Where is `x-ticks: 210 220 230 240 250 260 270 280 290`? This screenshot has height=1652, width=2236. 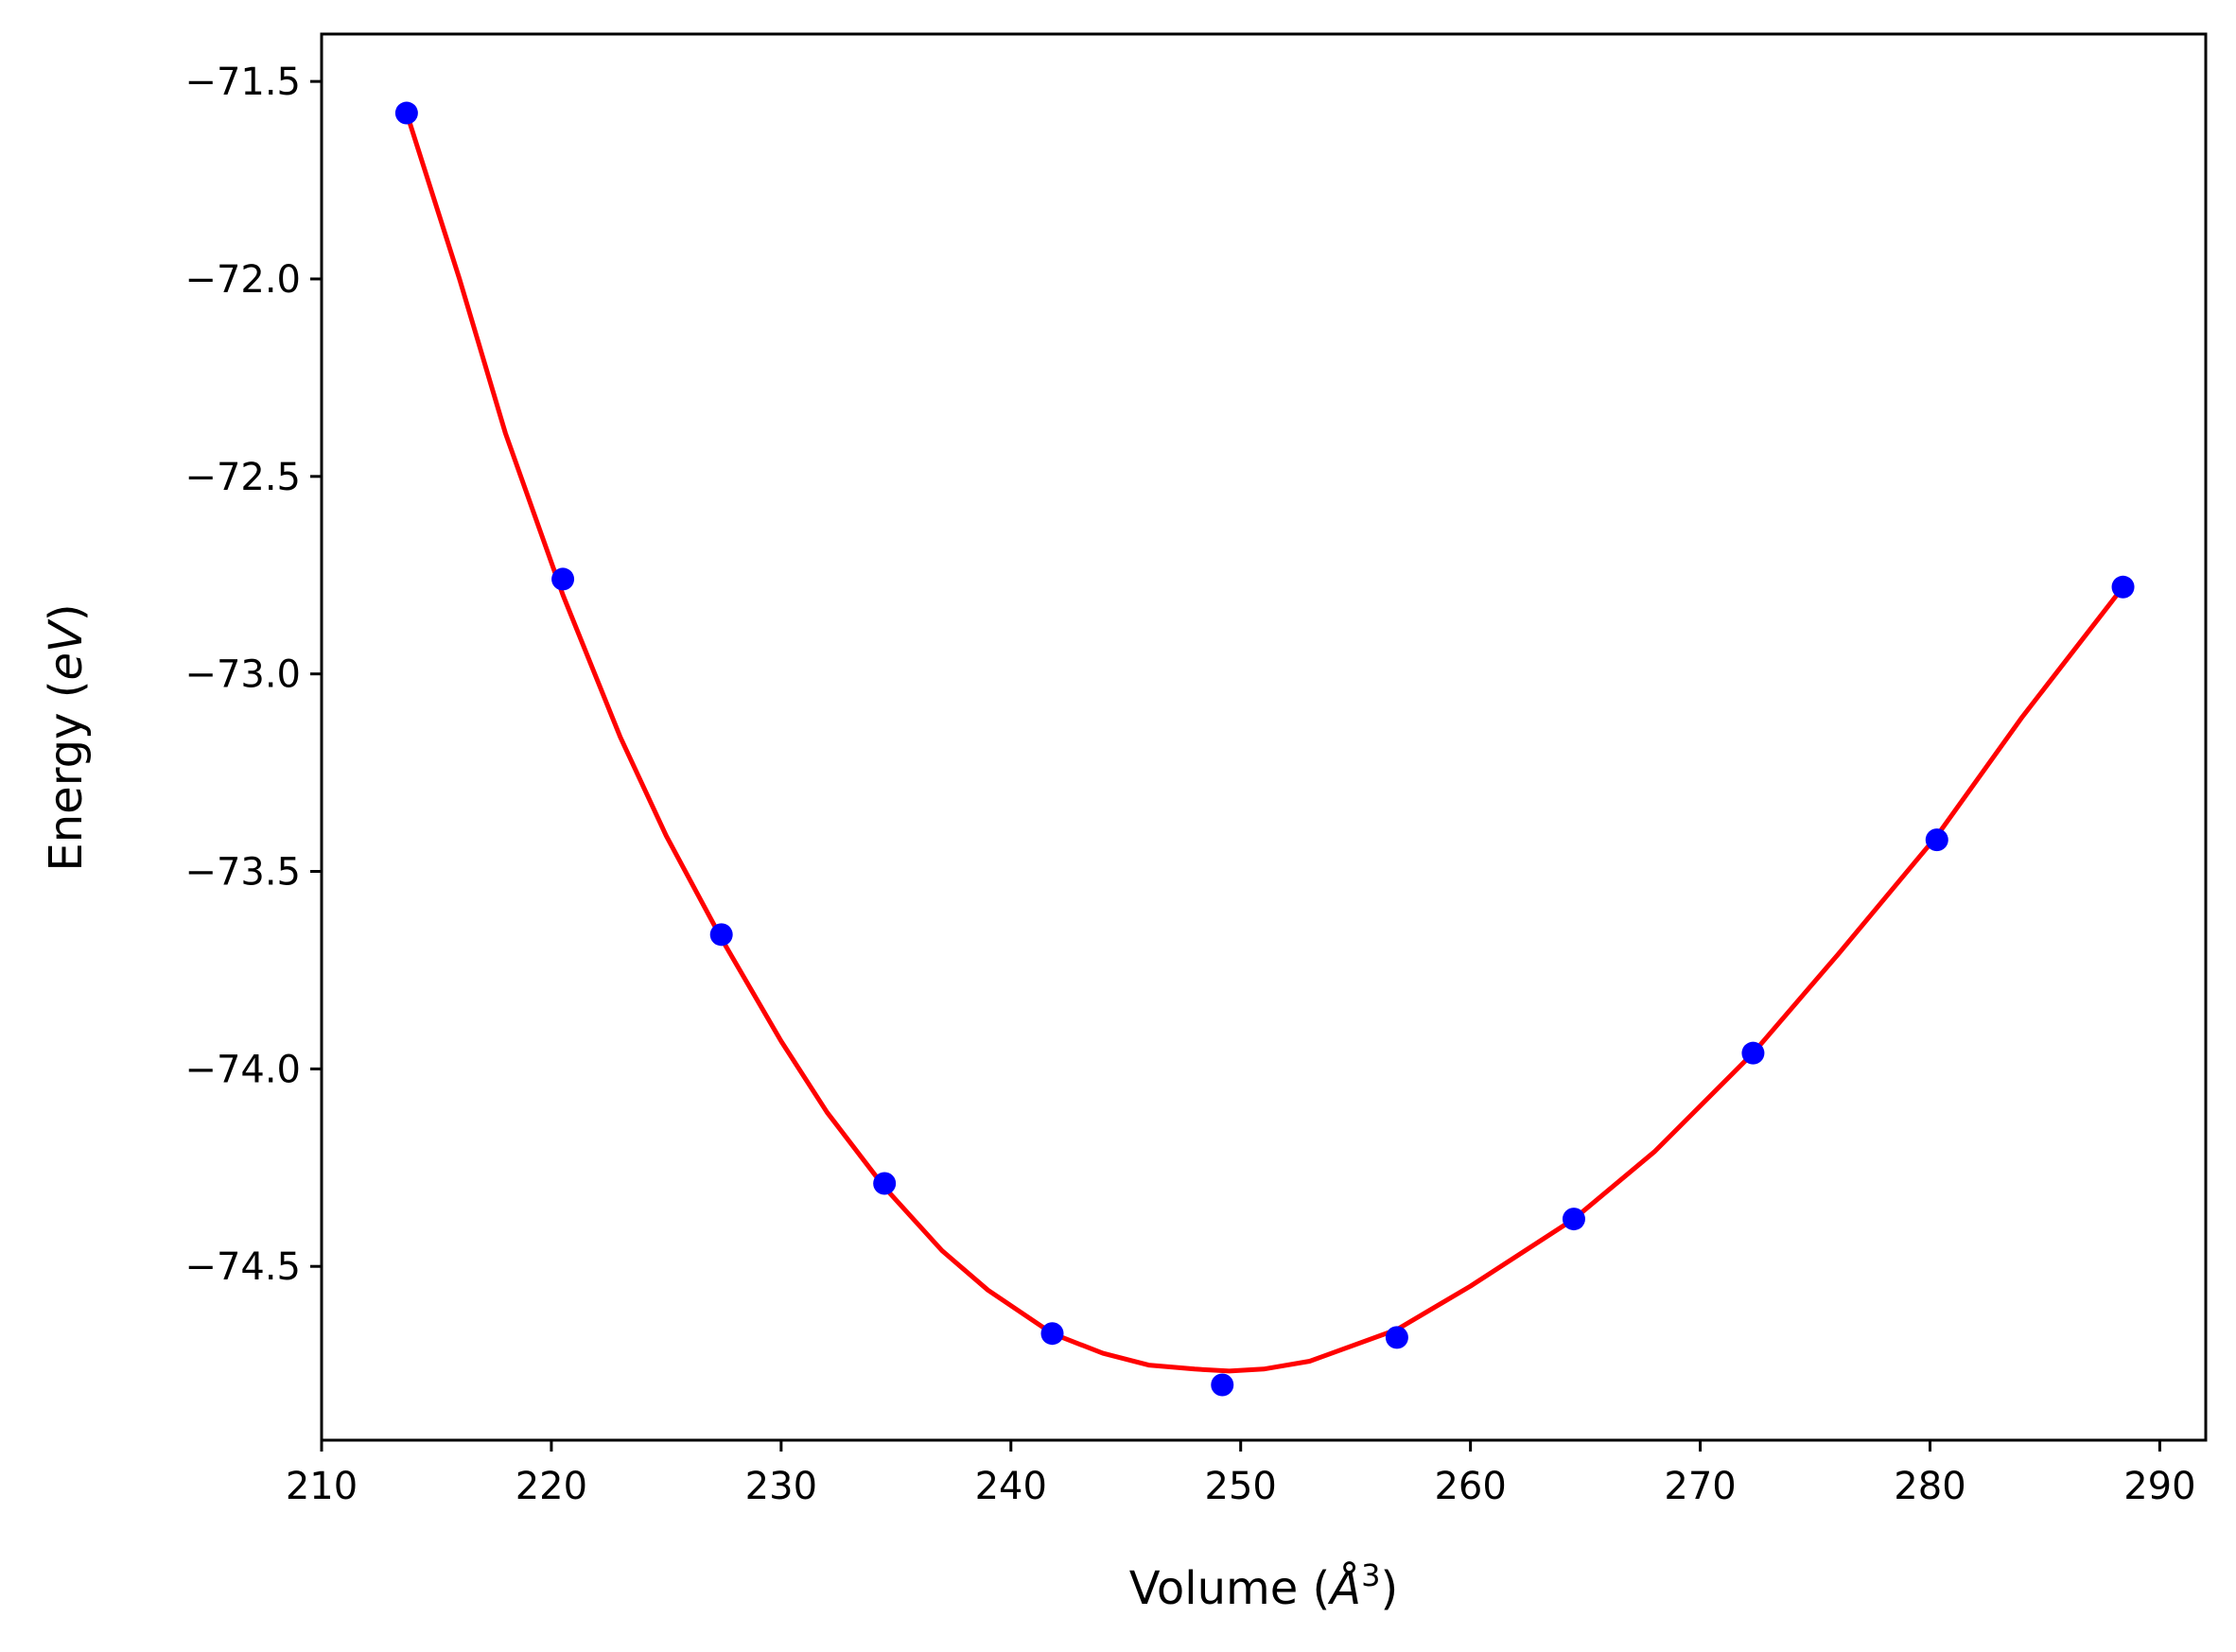 x-ticks: 210 220 230 240 250 260 270 280 290 is located at coordinates (1241, 1474).